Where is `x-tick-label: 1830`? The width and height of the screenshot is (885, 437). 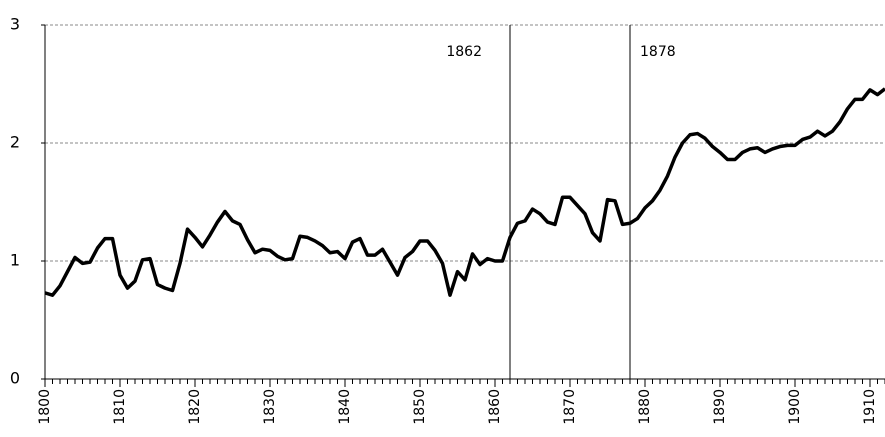
x-tick-label: 1830 is located at coordinates (270, 407).